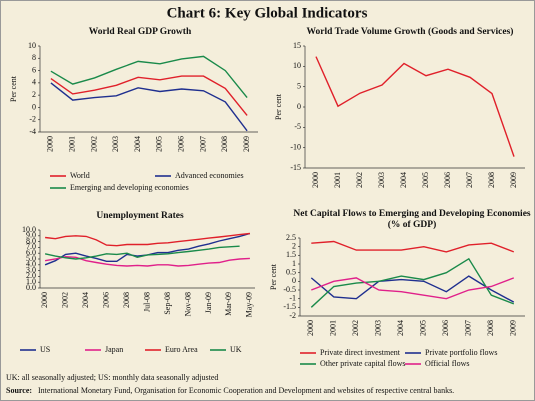 The height and width of the screenshot is (401, 535). Describe the element at coordinates (34, 57) in the screenshot. I see `y-tick-label: 8` at that location.